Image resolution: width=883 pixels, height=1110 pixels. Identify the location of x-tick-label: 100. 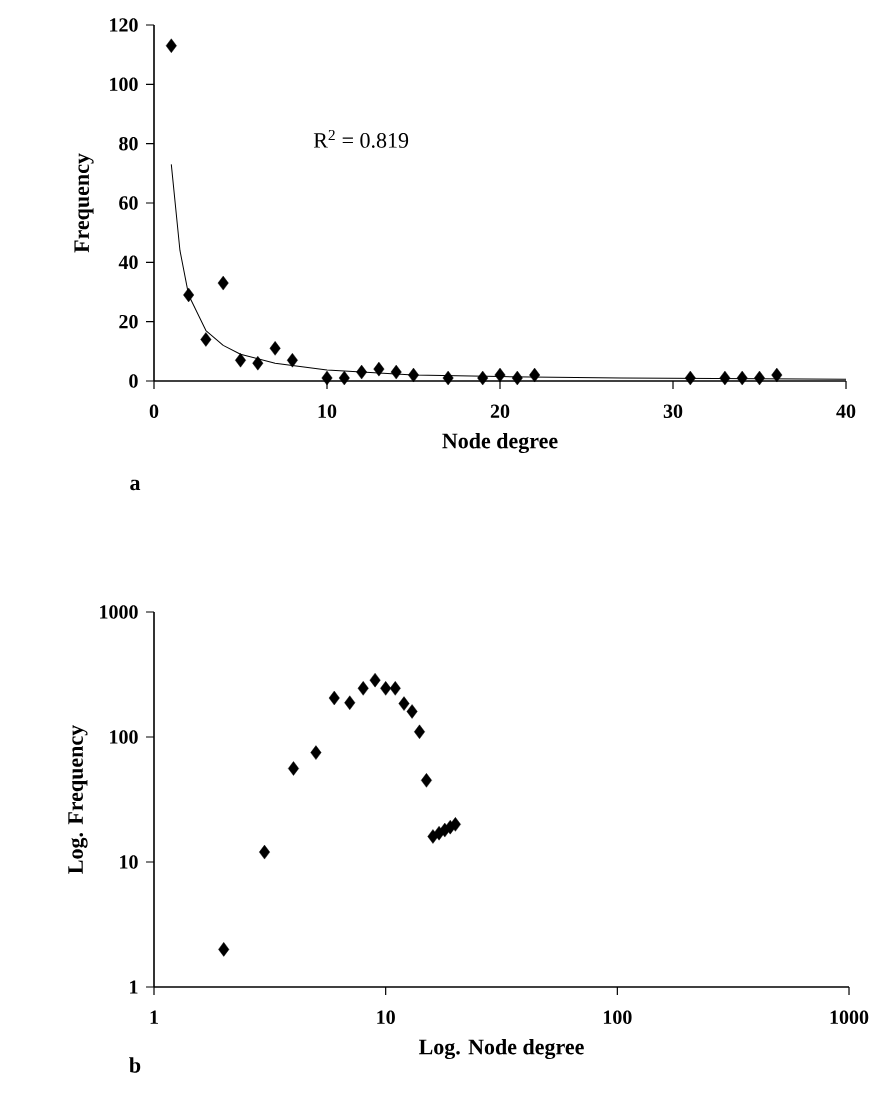
(617, 1017).